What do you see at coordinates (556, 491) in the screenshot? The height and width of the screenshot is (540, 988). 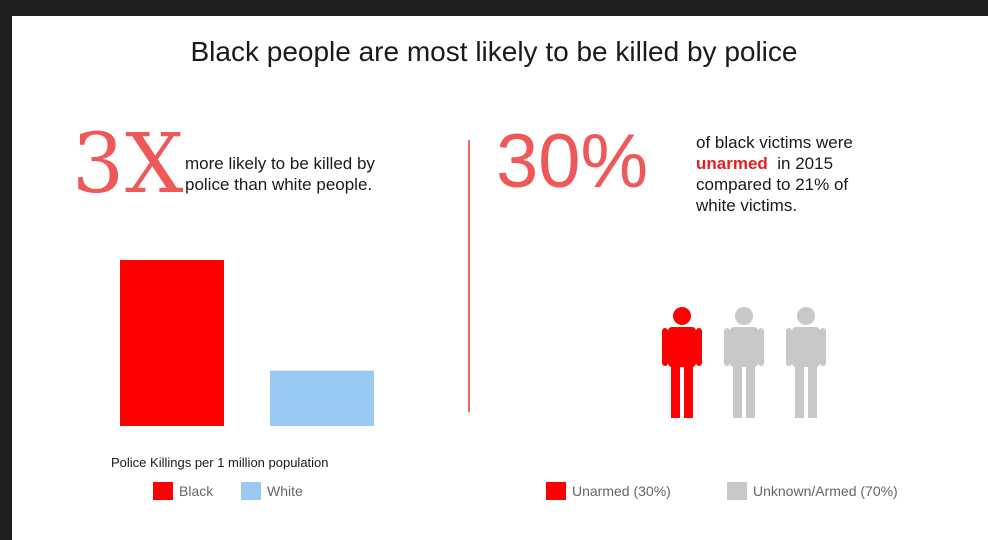 I see `legend-swatch-unarmed` at bounding box center [556, 491].